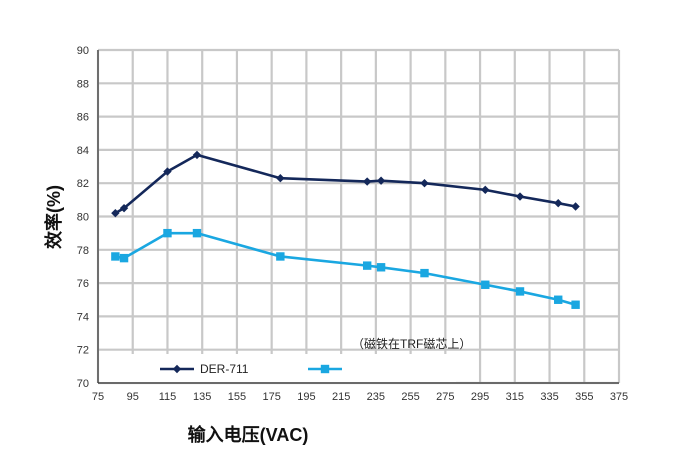 The height and width of the screenshot is (465, 692). What do you see at coordinates (341, 397) in the screenshot?
I see `x-tick-label: 215` at bounding box center [341, 397].